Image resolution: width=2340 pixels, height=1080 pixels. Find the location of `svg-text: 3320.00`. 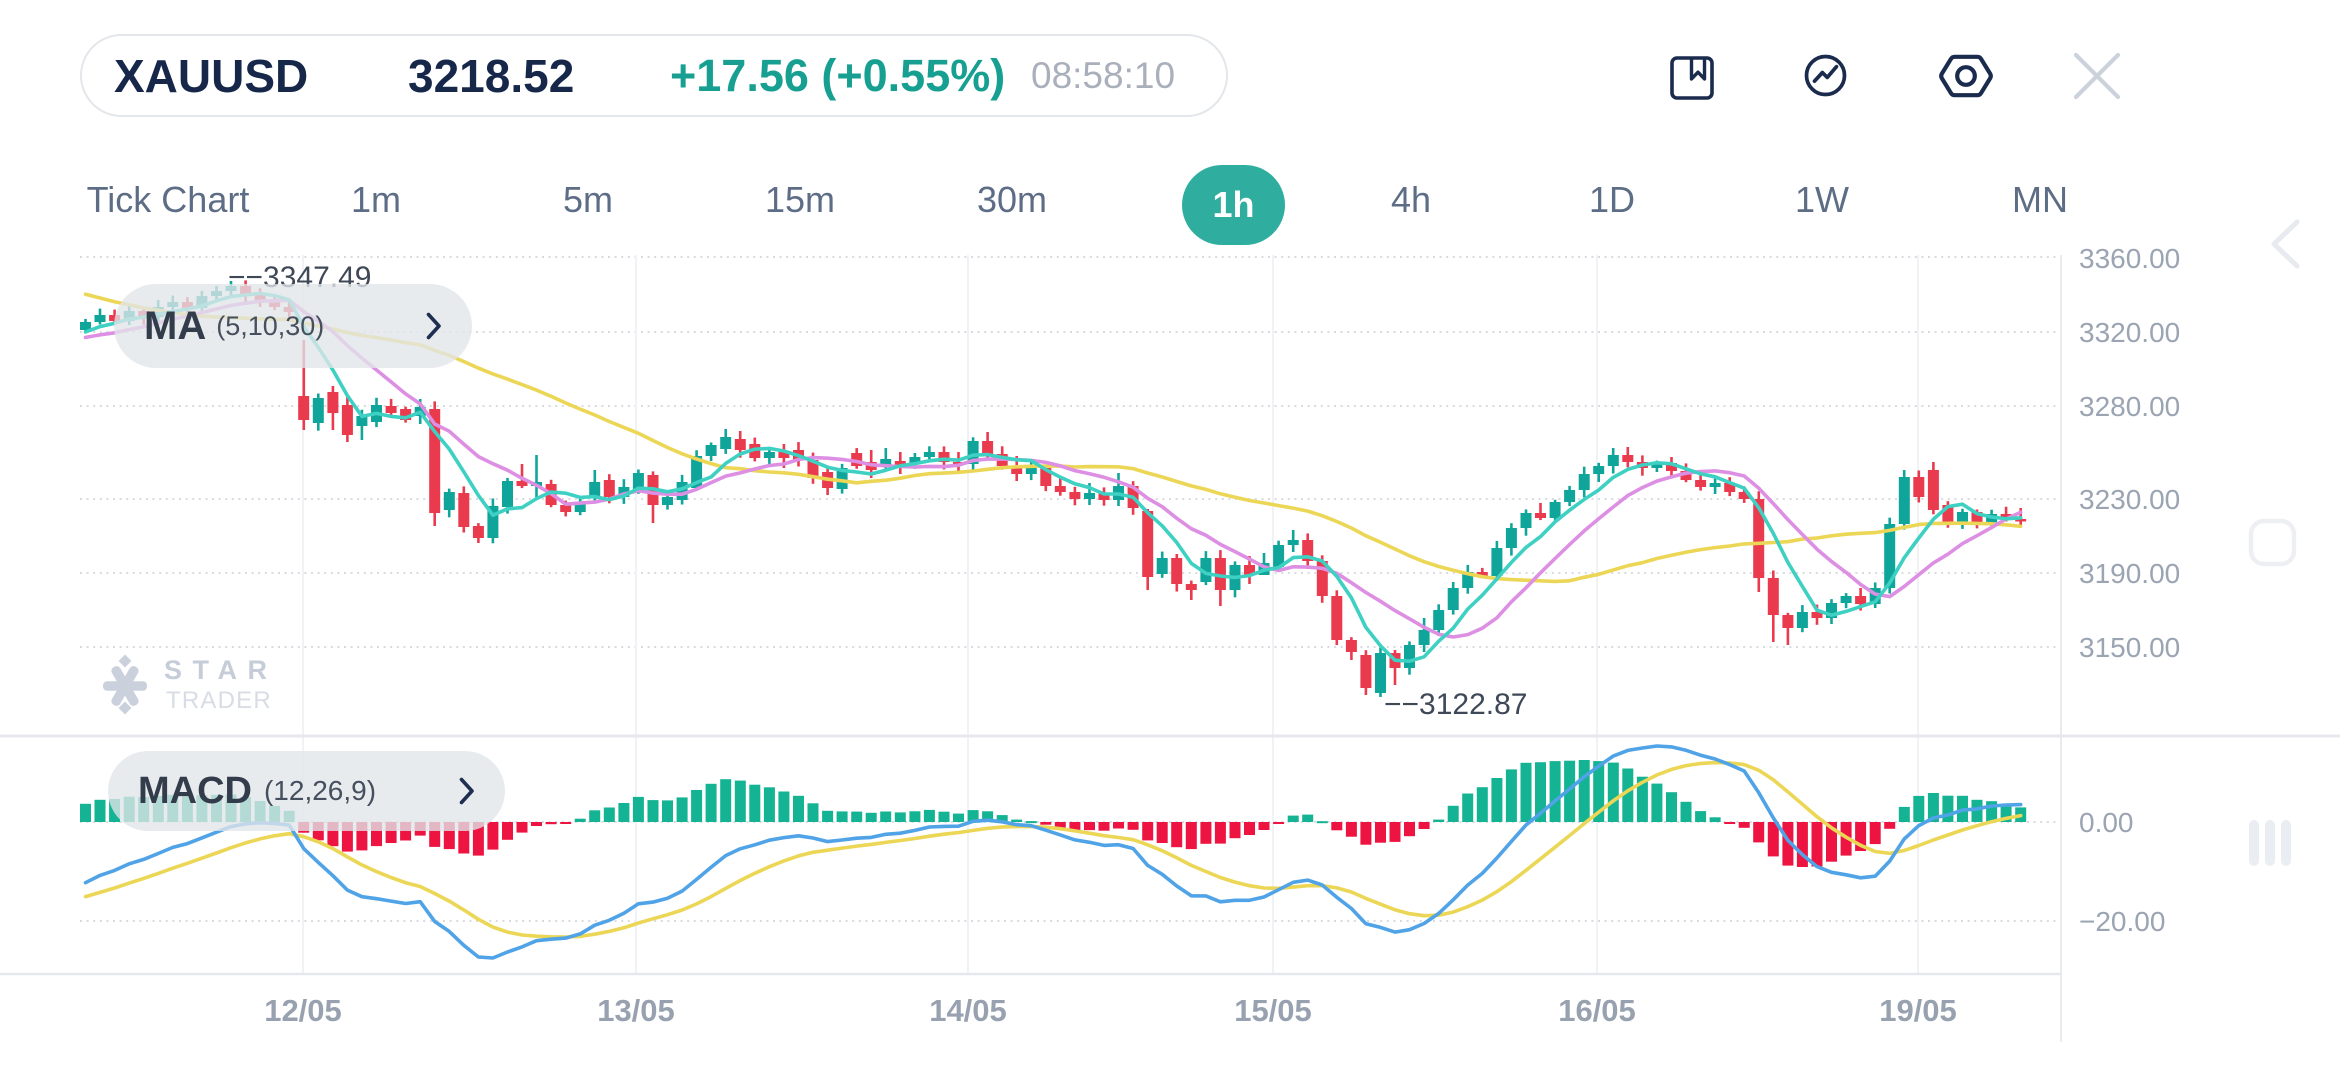

svg-text: 3320.00 is located at coordinates (2129, 332).